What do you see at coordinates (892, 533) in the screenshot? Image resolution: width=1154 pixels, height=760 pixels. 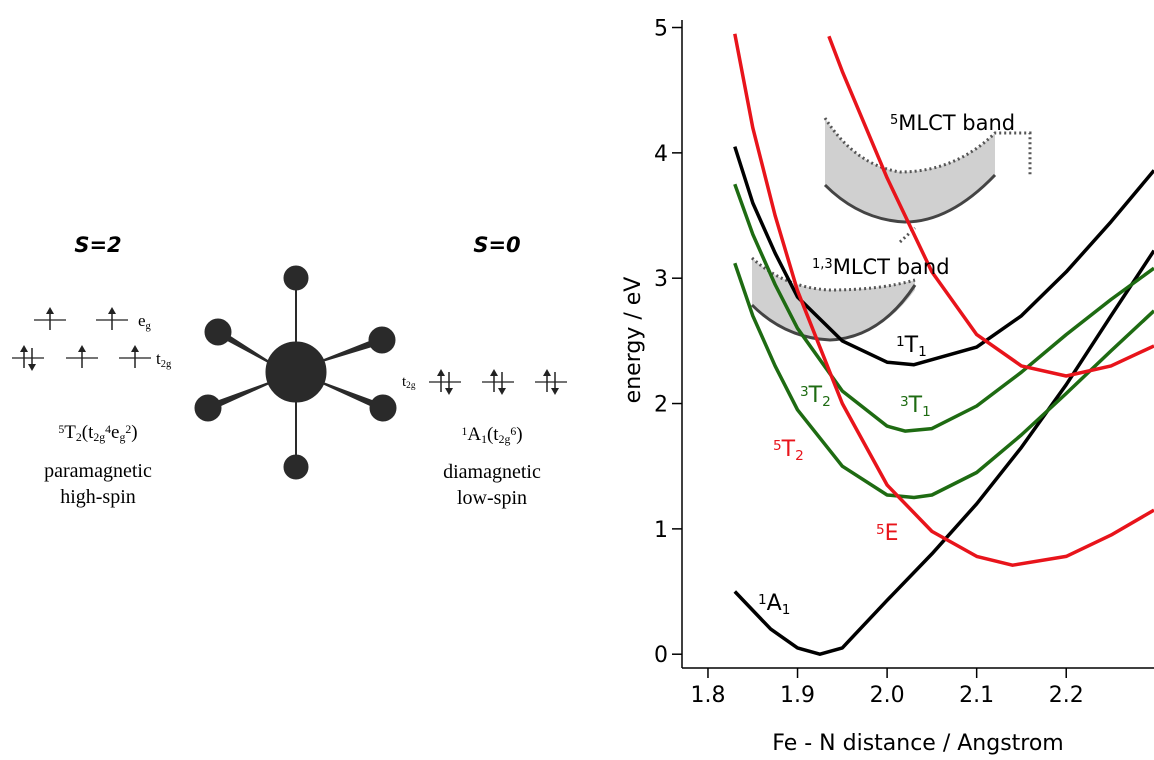 I see `text-segment: E` at bounding box center [892, 533].